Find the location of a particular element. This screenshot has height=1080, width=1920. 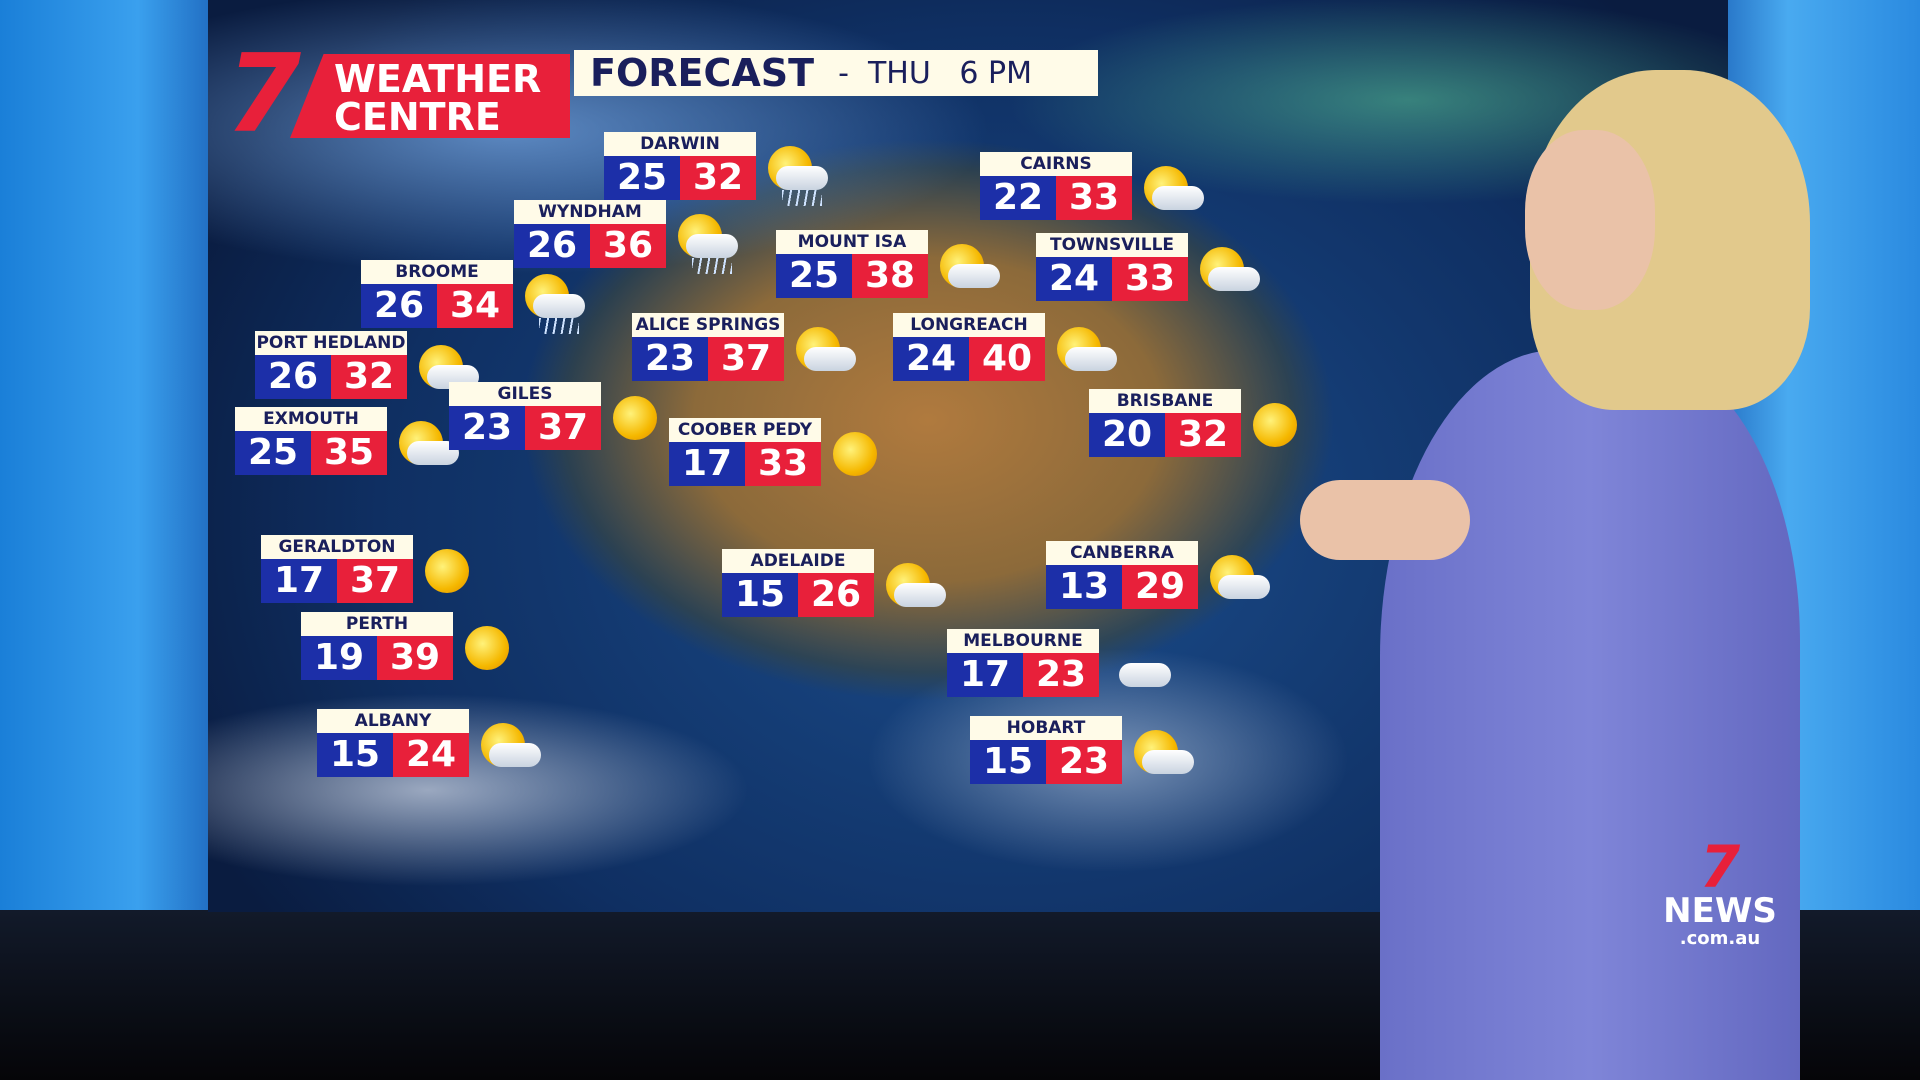

city-forecast-coober-pedy: COOBER PEDY 17 33 is located at coordinates (745, 452).